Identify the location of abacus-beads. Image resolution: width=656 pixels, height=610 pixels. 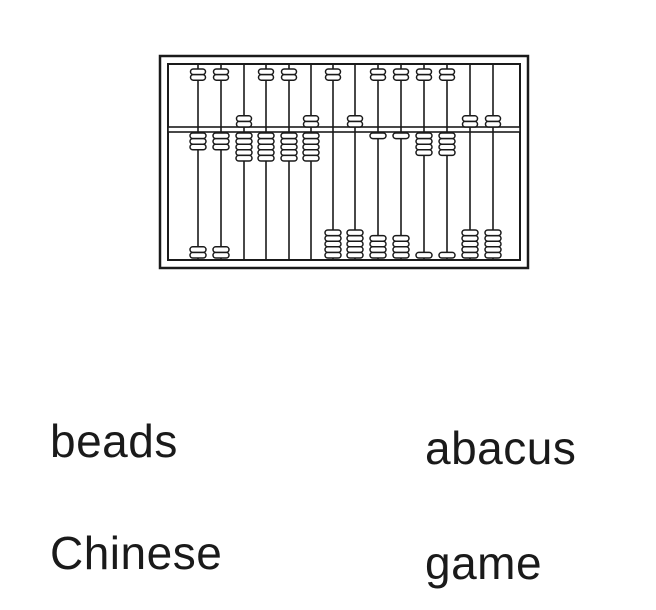
(345, 163).